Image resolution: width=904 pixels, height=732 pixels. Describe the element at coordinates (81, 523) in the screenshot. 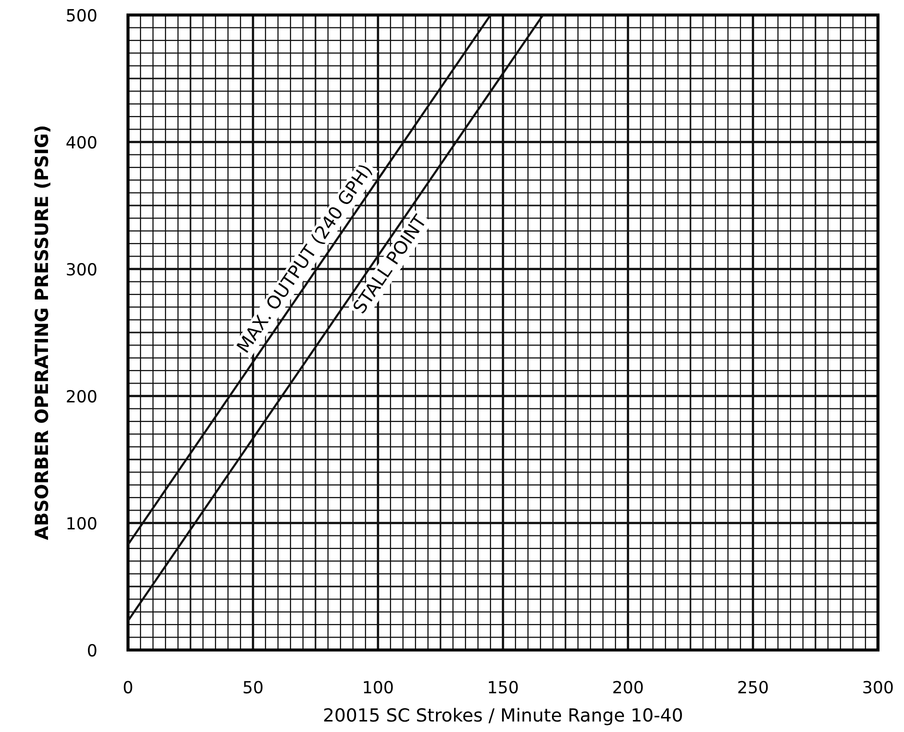

I see `y-tick-label: 100` at that location.